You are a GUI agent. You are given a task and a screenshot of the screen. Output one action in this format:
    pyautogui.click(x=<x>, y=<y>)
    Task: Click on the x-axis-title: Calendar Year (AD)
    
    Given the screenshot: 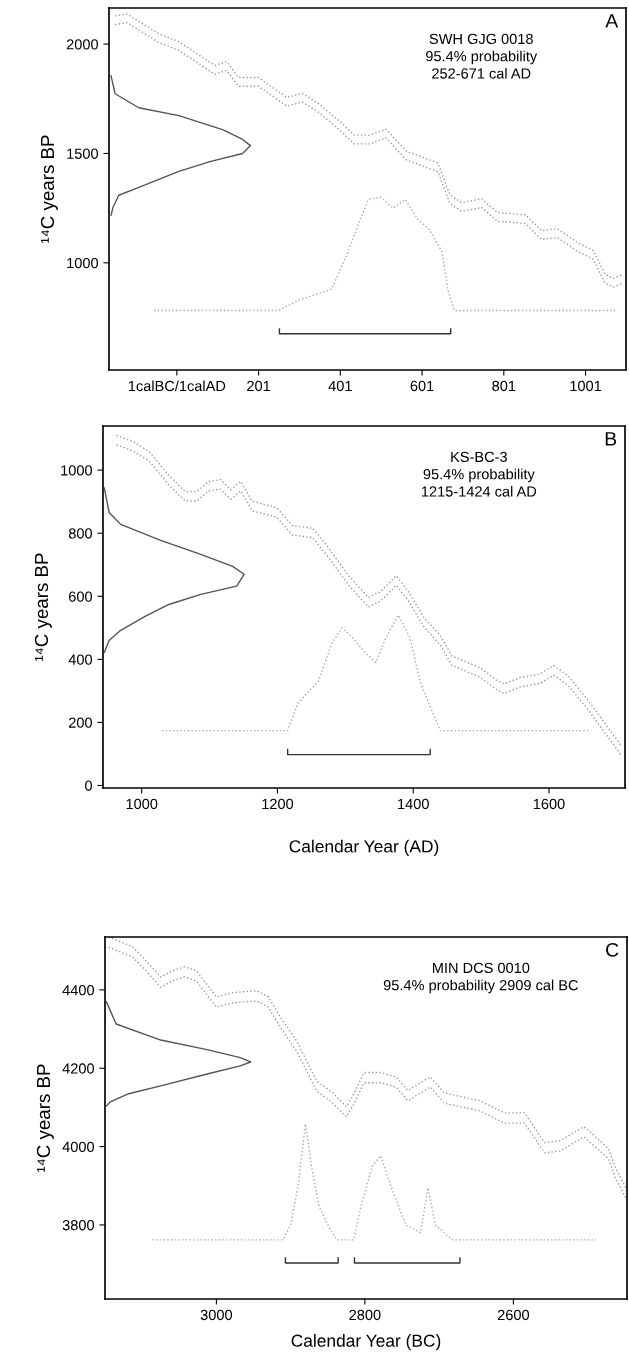 What is the action you would take?
    pyautogui.click(x=364, y=847)
    